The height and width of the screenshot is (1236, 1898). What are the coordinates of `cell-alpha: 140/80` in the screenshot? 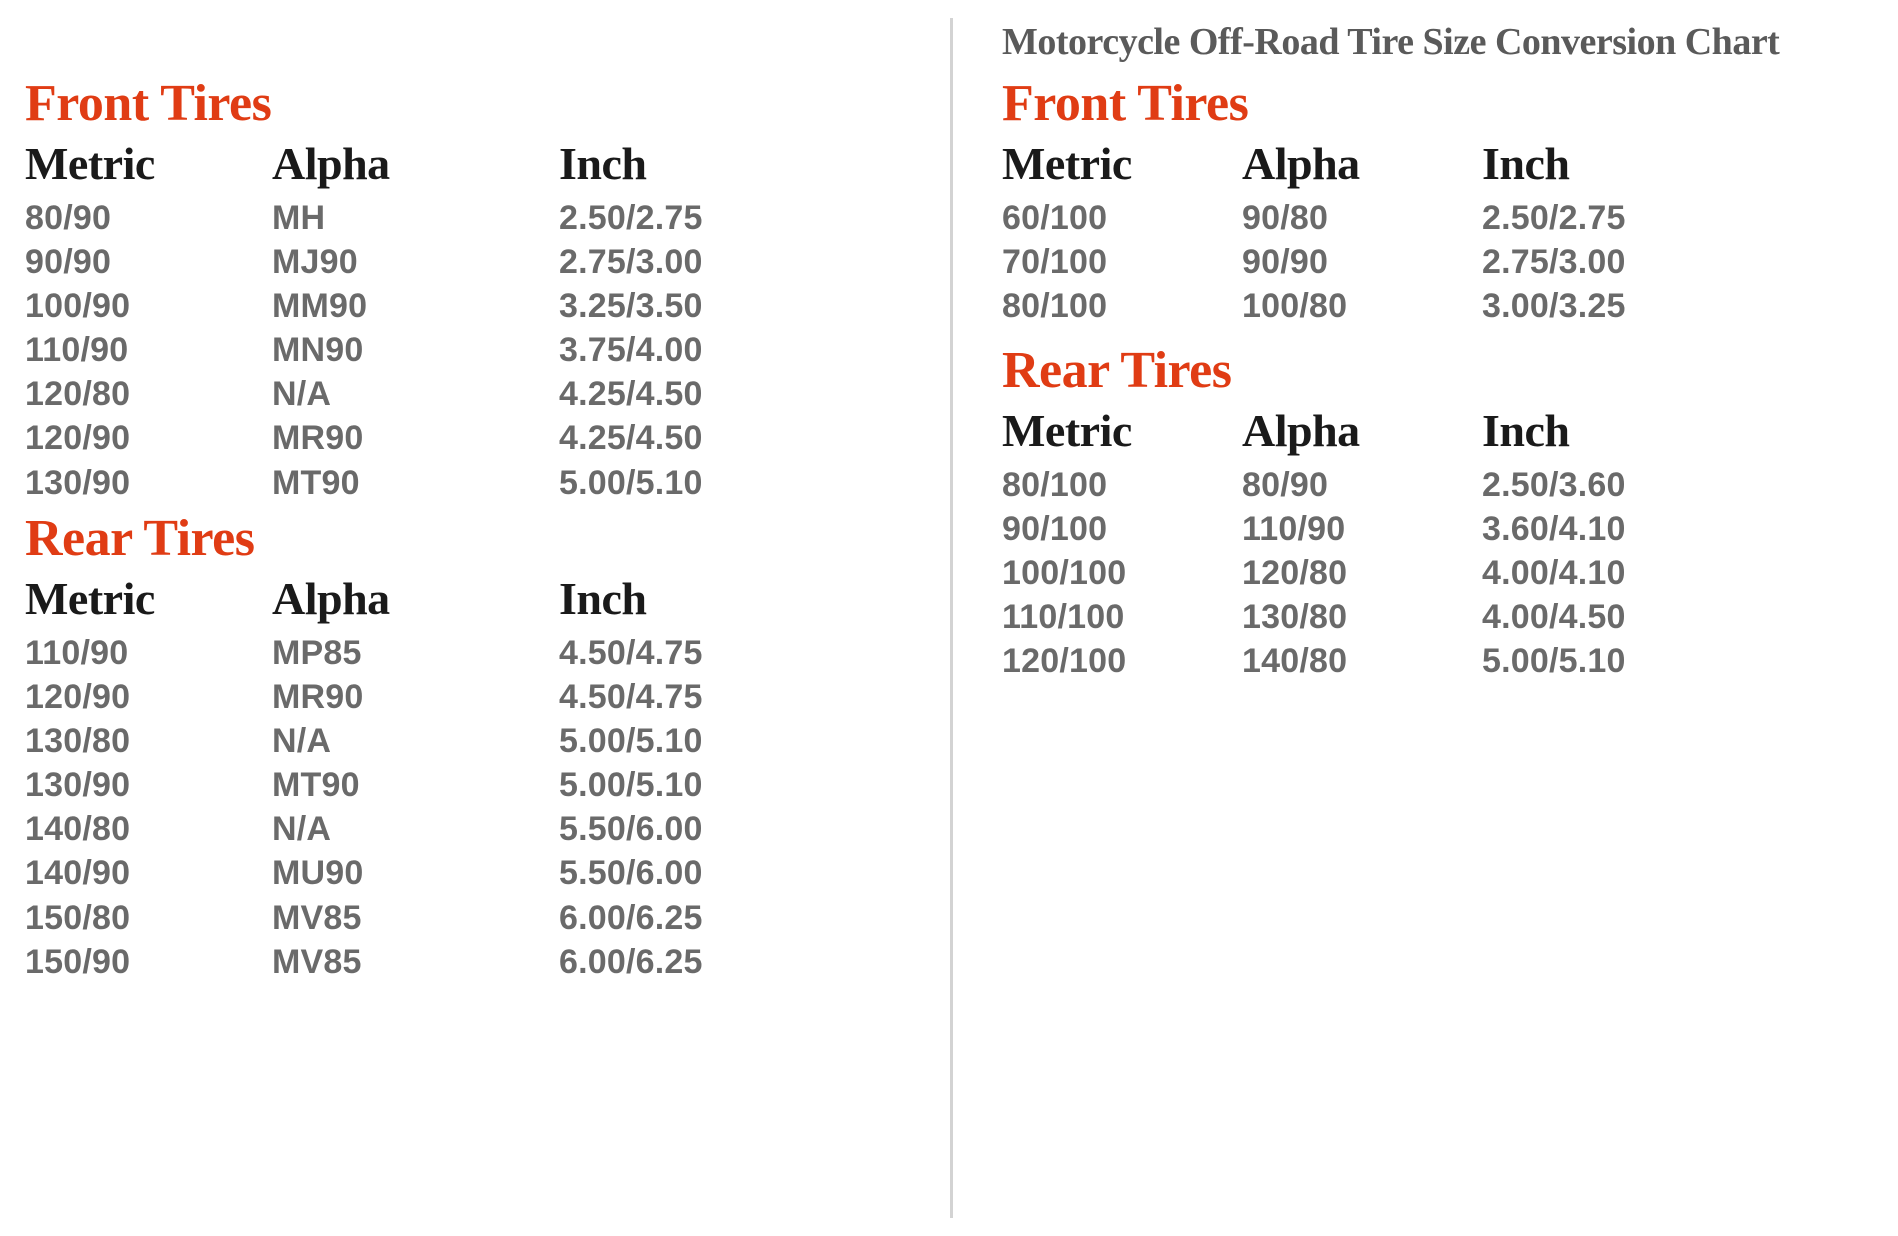 It's located at (1295, 661).